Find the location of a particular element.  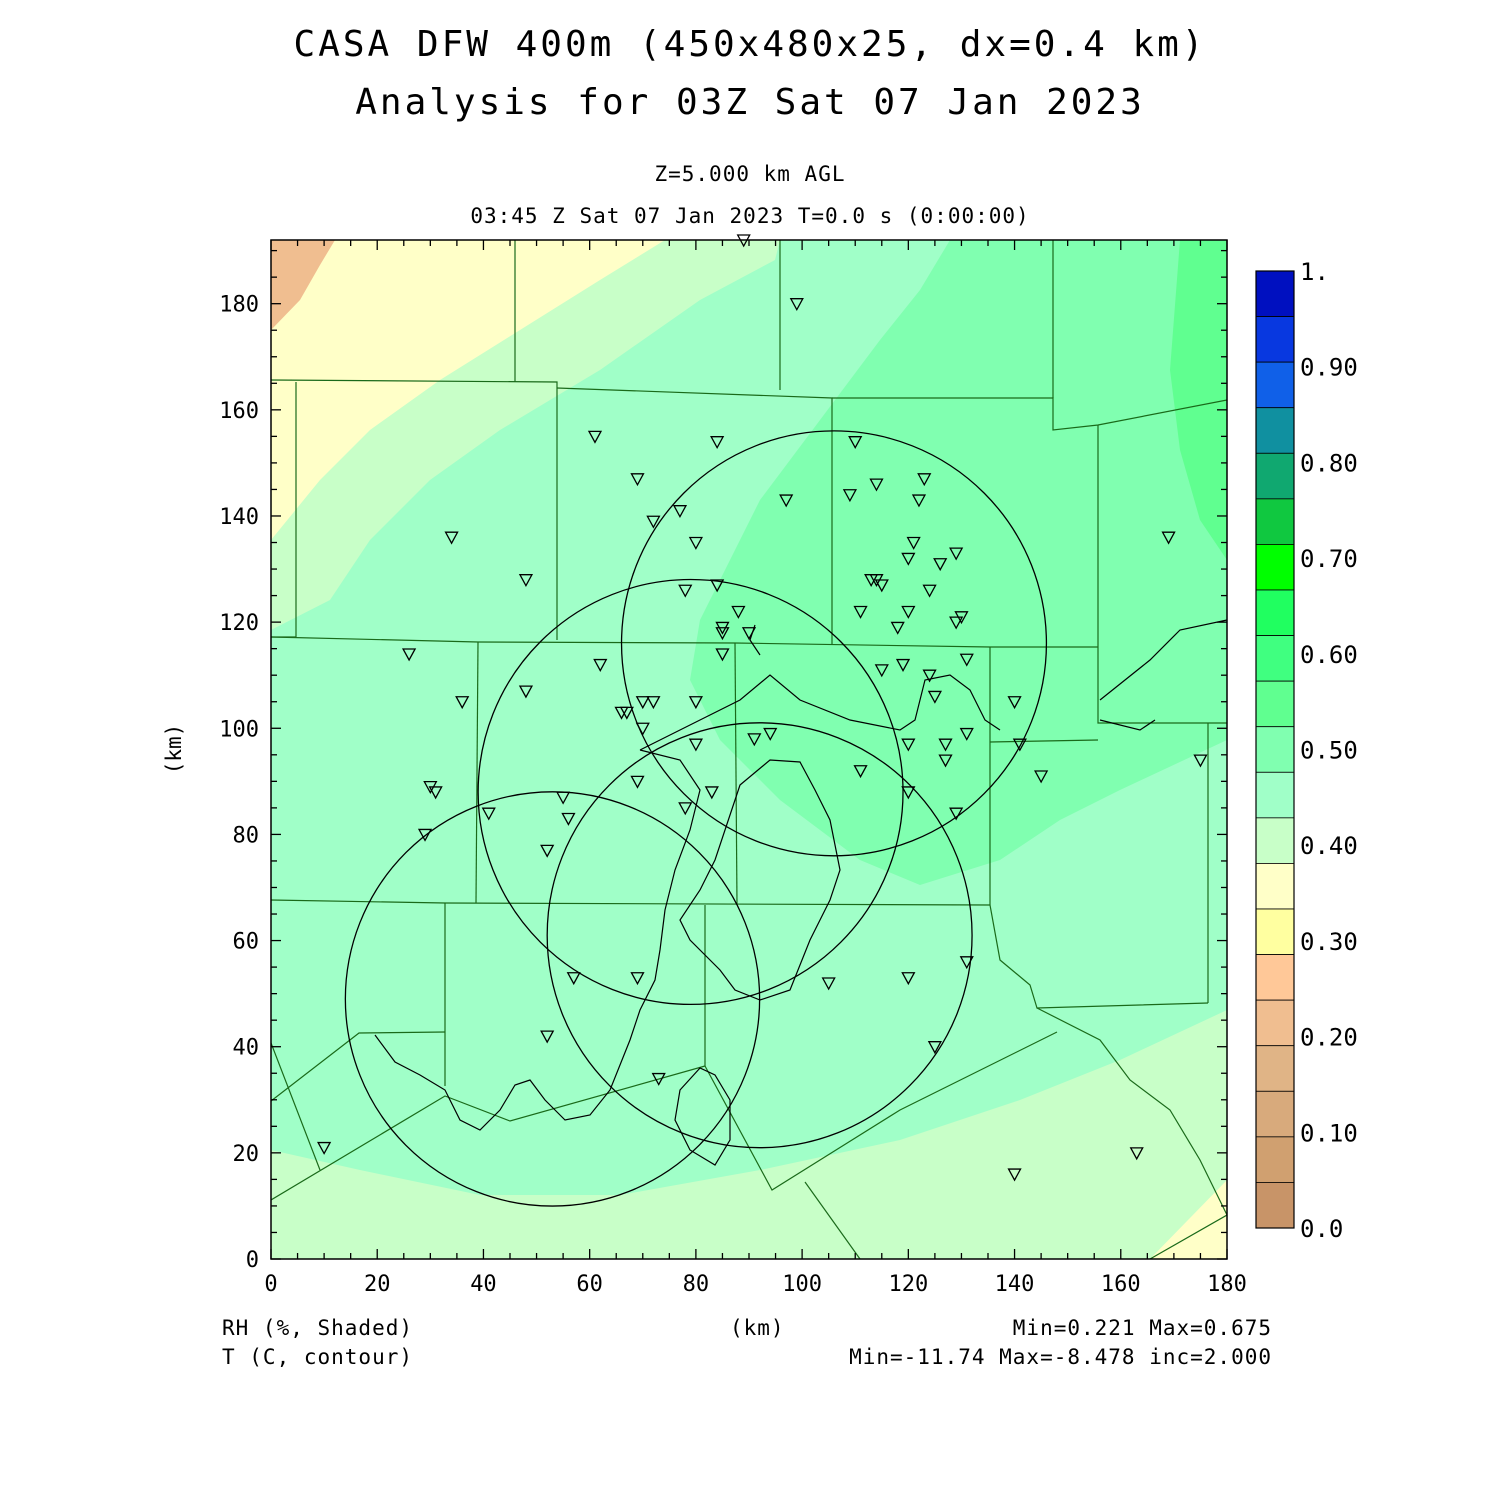

y-tick-label: 160 is located at coordinates (239, 411).